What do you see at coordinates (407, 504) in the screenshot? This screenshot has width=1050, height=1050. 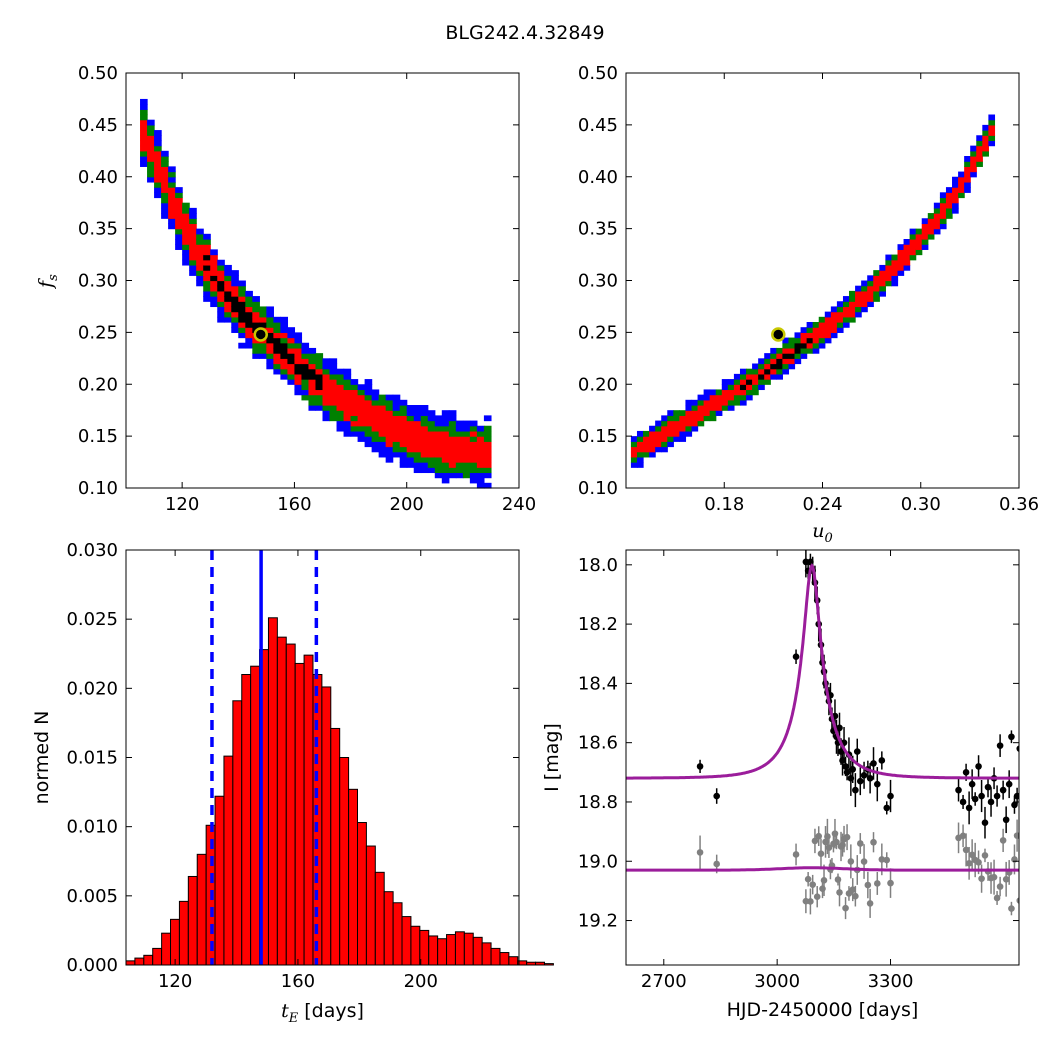 I see `x-tick-label: 200` at bounding box center [407, 504].